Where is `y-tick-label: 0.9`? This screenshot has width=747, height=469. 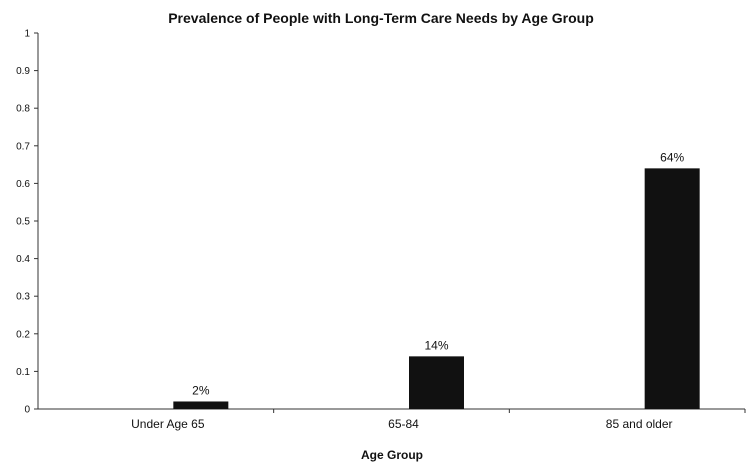 y-tick-label: 0.9 is located at coordinates (23, 71).